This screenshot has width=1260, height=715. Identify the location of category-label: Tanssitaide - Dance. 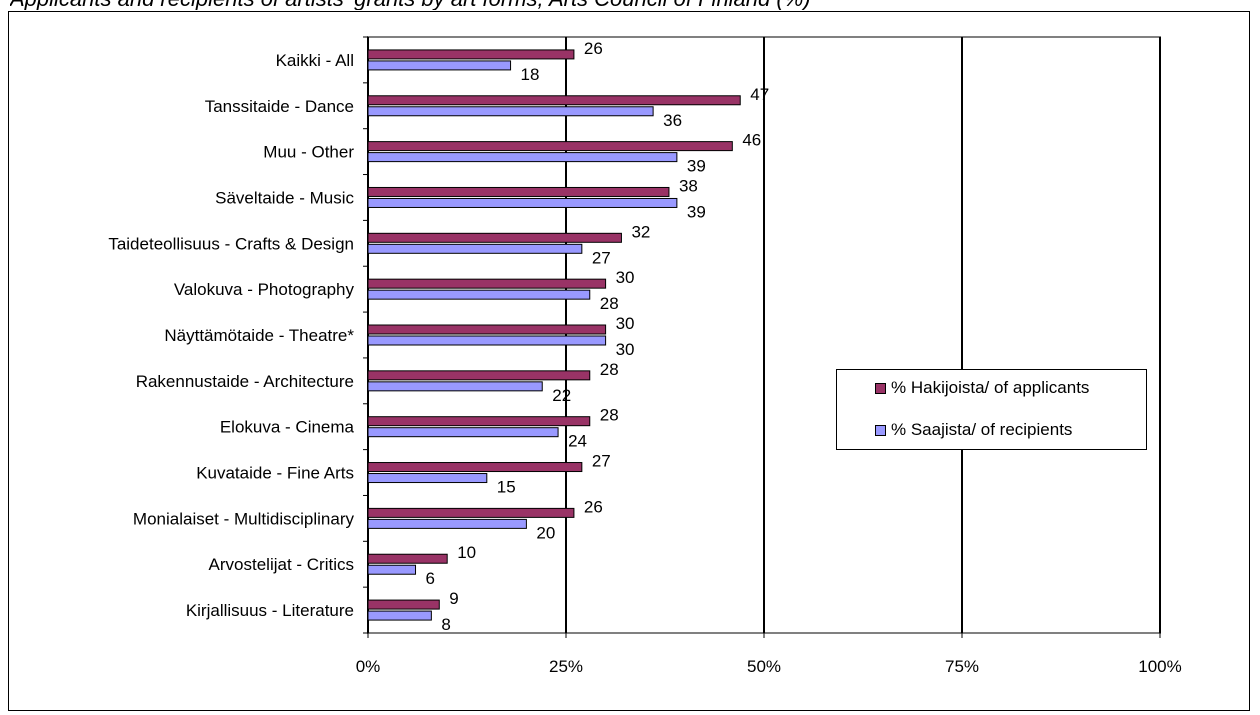
(279, 106).